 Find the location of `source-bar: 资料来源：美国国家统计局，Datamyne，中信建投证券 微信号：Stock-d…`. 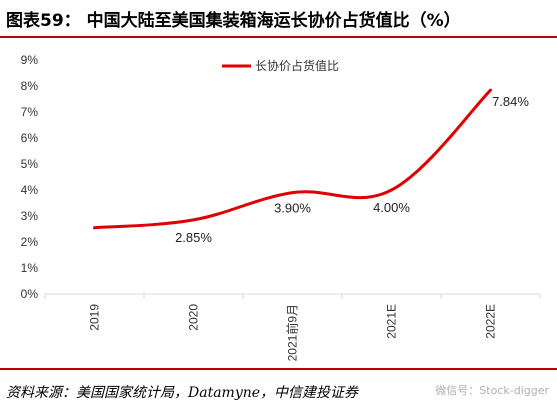

source-bar: 资料来源：美国国家统计局，Datamyne，中信建投证券 微信号：Stock-d… is located at coordinates (278, 390).